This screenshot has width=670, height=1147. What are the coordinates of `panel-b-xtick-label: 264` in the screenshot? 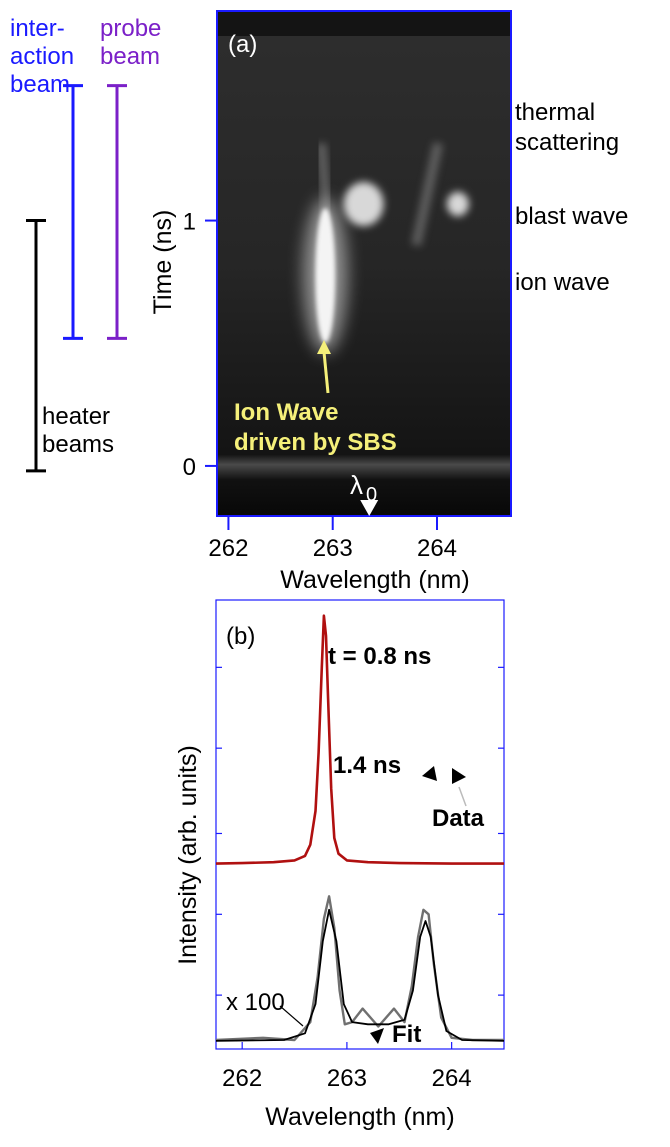 It's located at (452, 1078).